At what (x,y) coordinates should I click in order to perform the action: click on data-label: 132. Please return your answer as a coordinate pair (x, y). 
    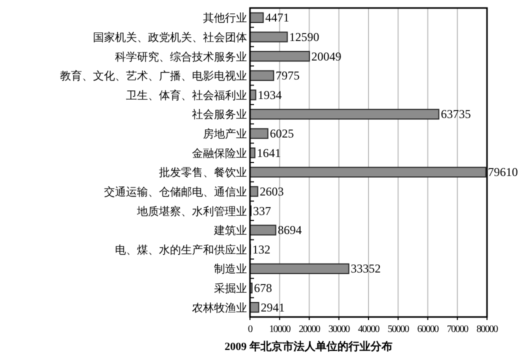
    Looking at the image, I should click on (261, 249).